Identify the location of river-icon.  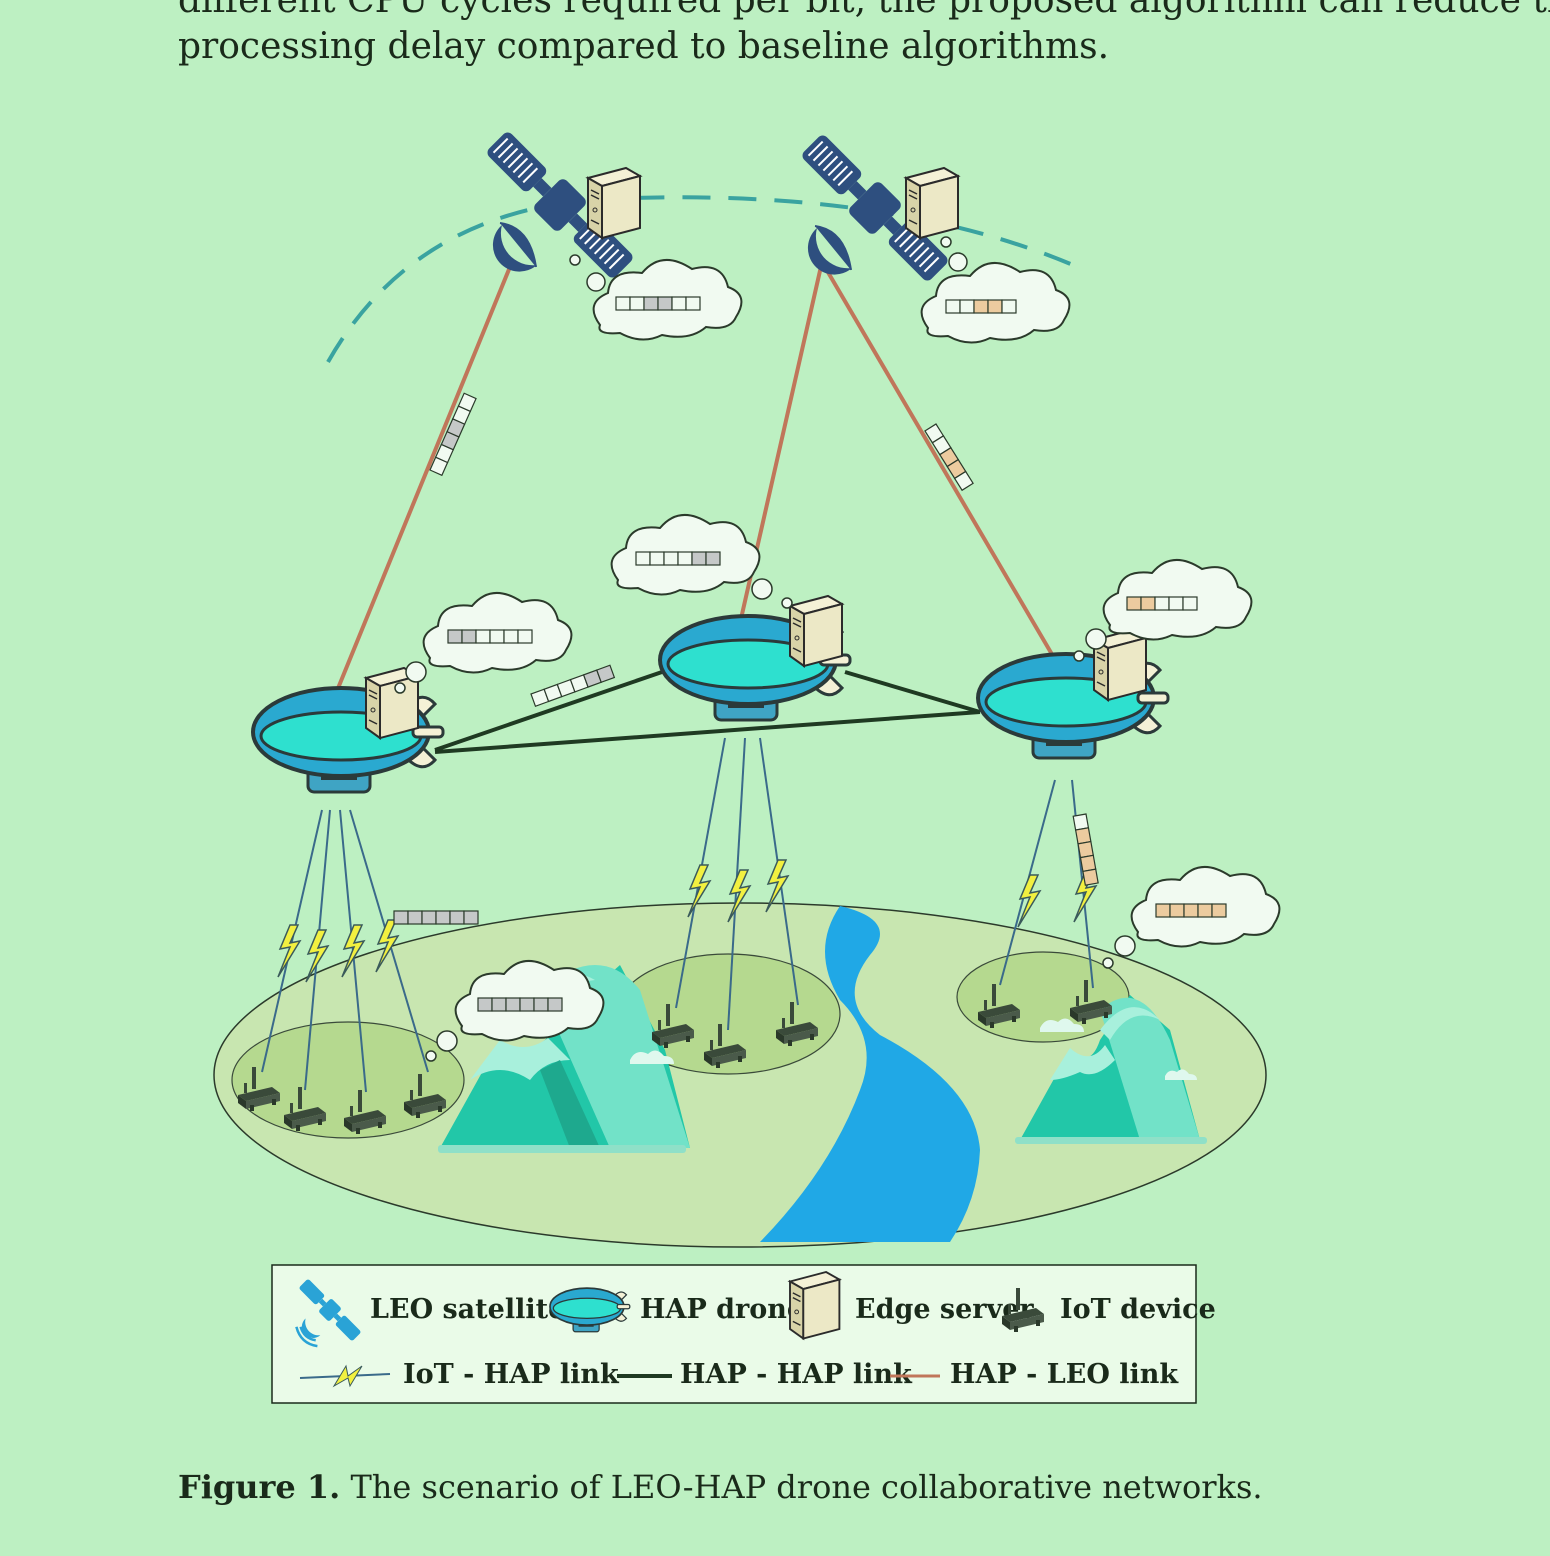
(870, 1074).